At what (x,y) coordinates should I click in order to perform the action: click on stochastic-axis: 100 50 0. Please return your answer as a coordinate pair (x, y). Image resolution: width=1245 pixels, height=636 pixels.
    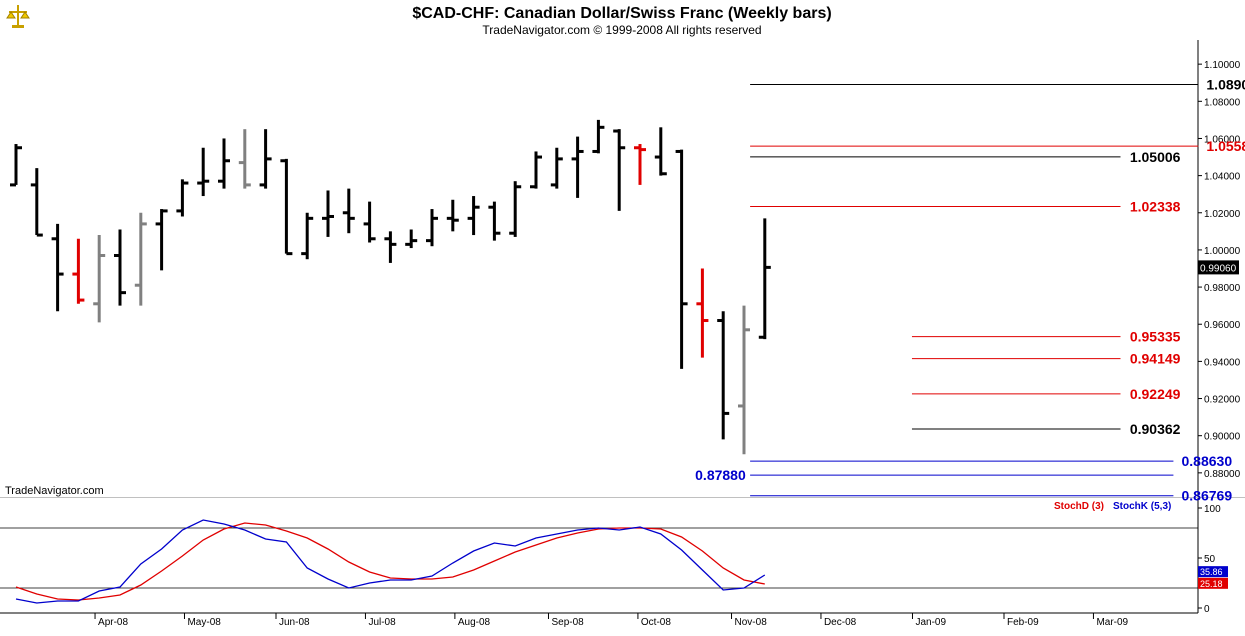
    Looking at the image, I should click on (1209, 559).